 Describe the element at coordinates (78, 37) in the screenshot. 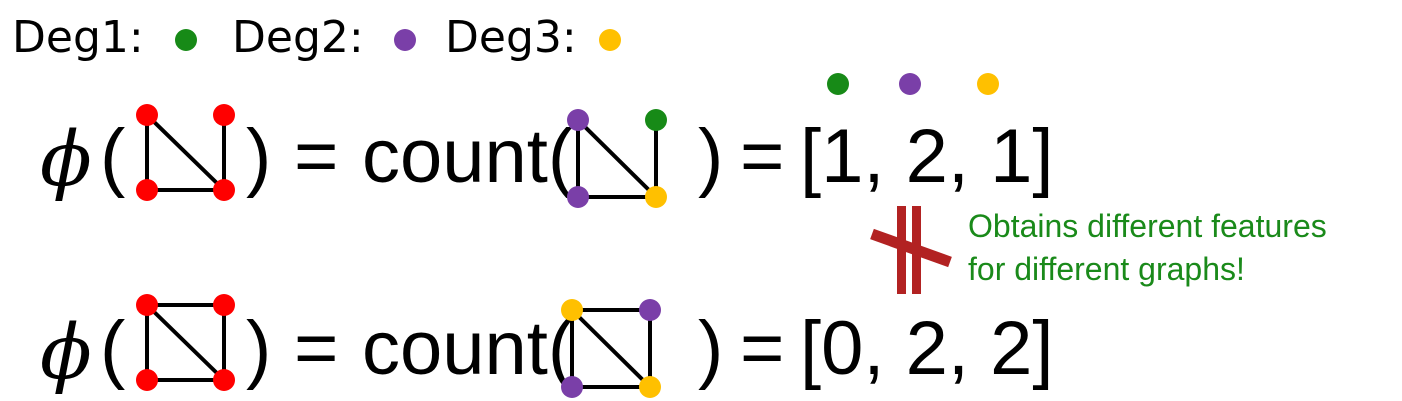

I see `legend-deg1-label: Deg1:` at that location.